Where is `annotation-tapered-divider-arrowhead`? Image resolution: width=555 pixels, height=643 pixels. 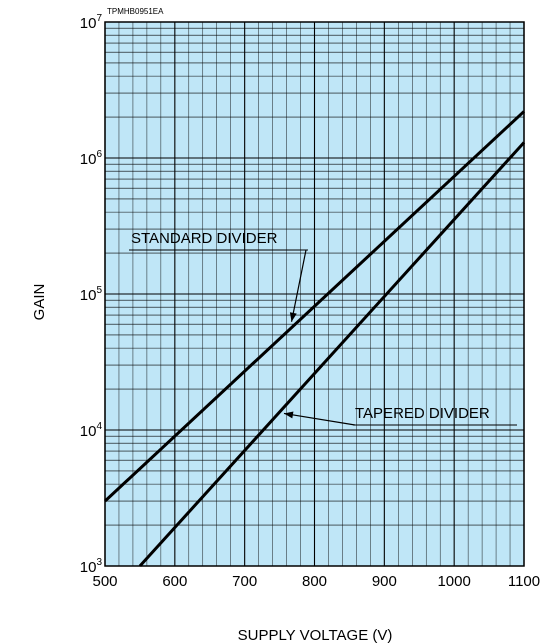 annotation-tapered-divider-arrowhead is located at coordinates (288, 415).